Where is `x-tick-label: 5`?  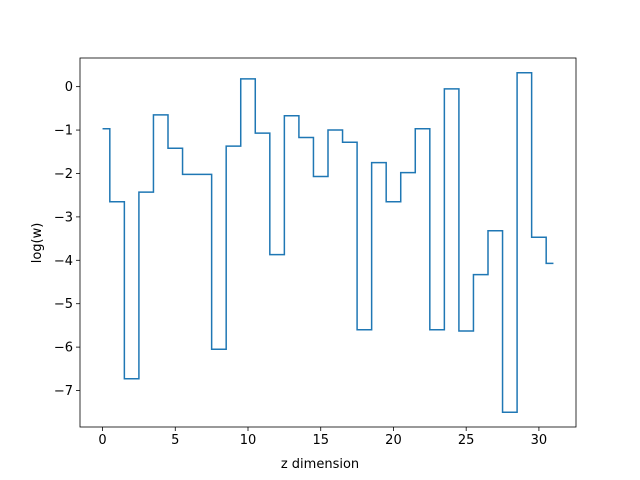
x-tick-label: 5 is located at coordinates (175, 440).